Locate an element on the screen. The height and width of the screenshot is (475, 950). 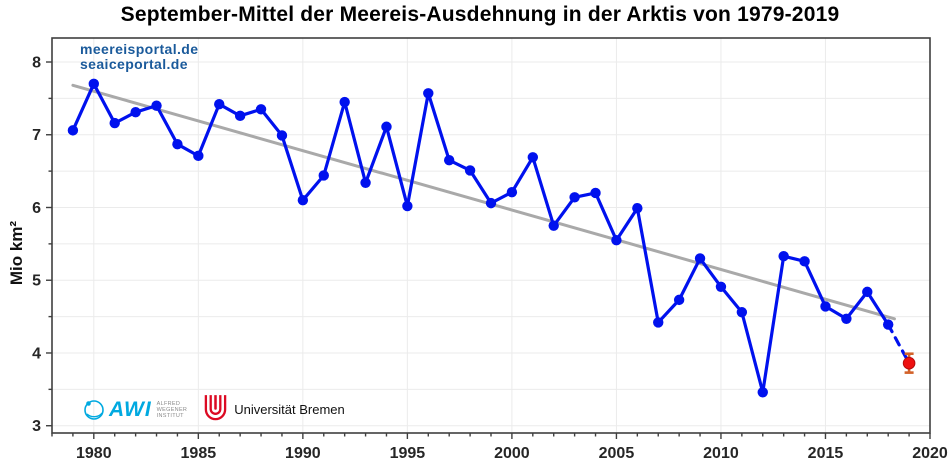
data-point-1998 is located at coordinates (470, 170).